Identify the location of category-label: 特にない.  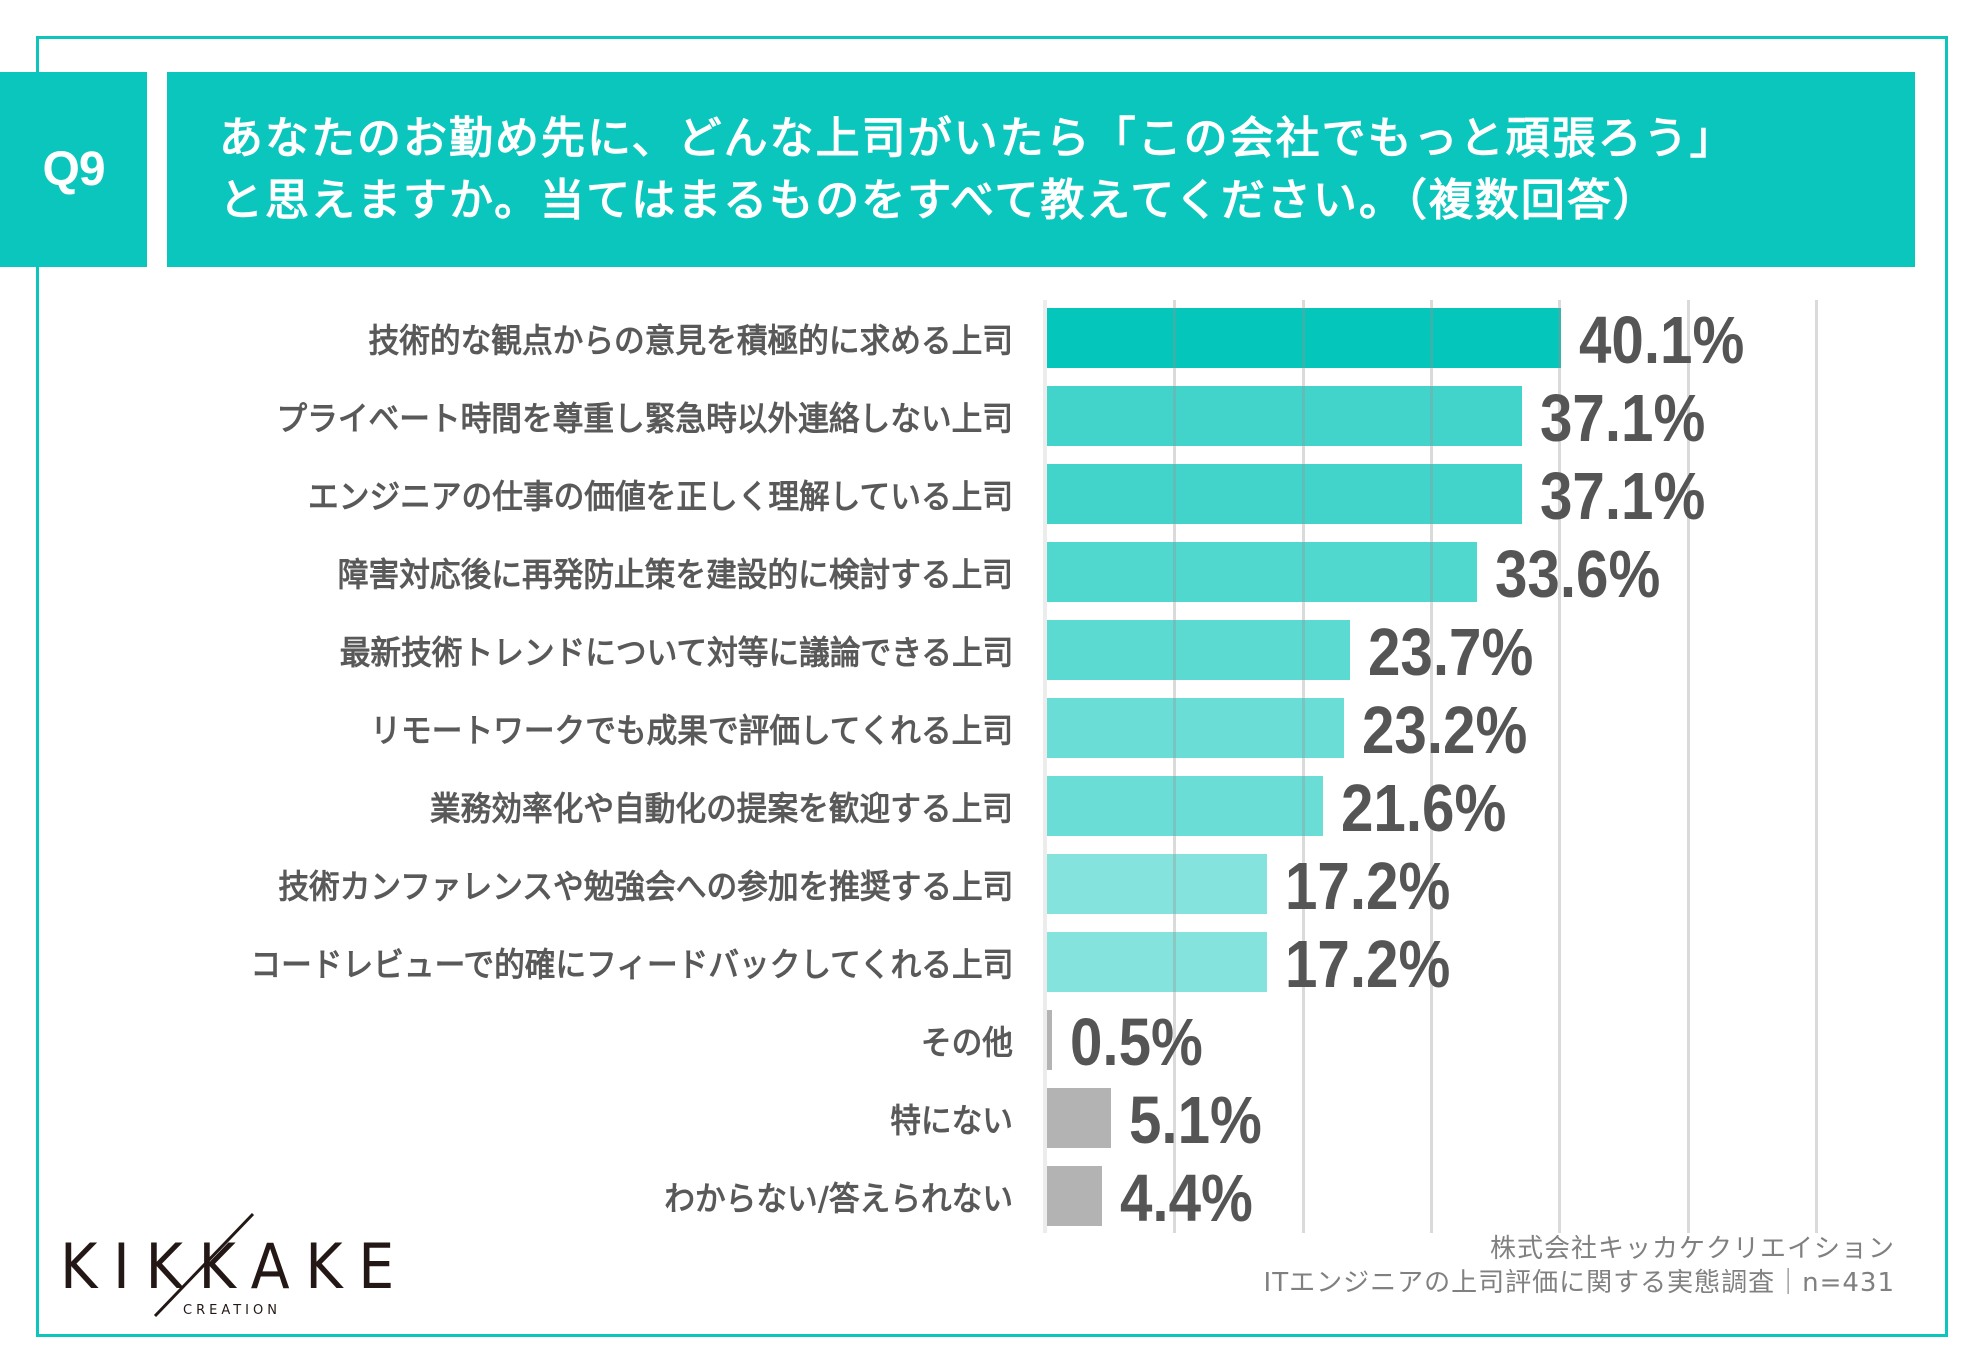
(947, 1118).